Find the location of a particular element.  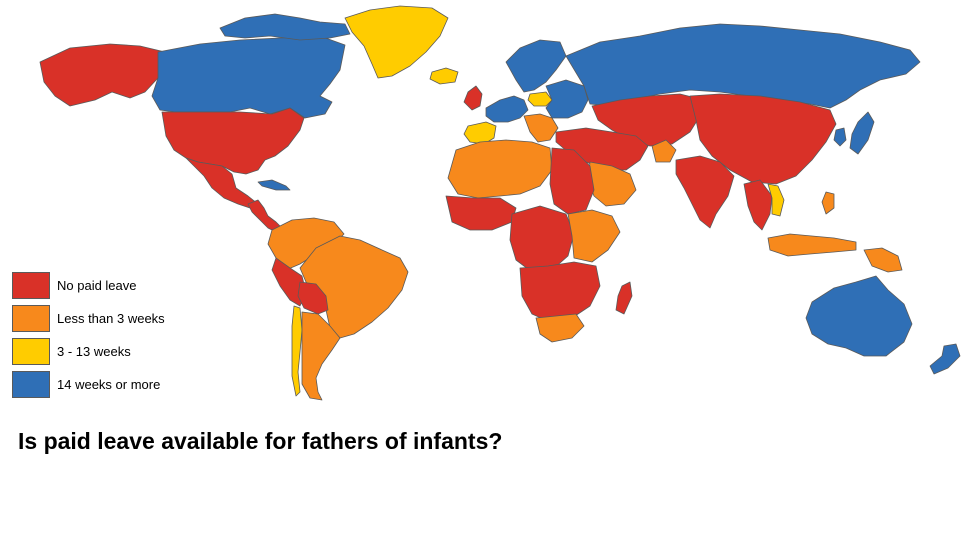

region-west-africa is located at coordinates (481, 213).